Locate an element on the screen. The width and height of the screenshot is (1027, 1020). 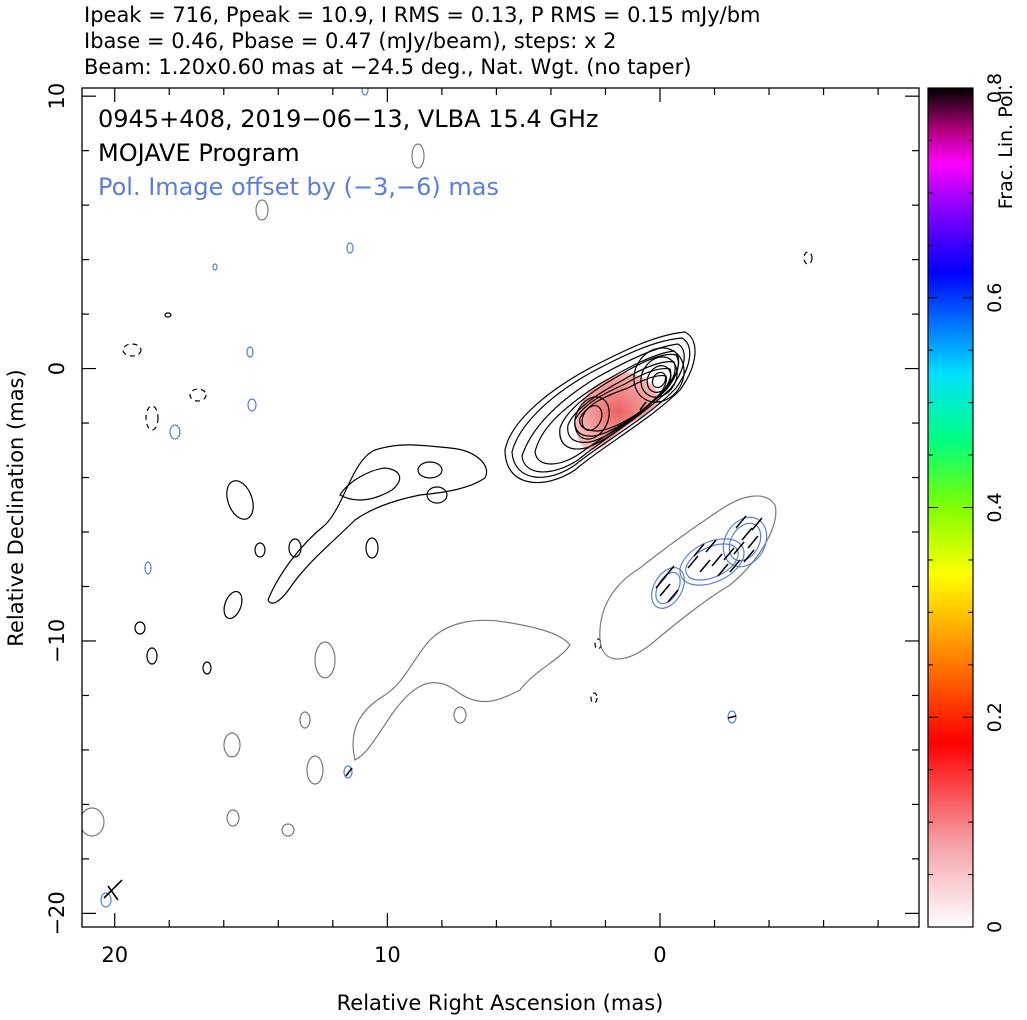
colorbar-label: Frac. Lin. Pol. is located at coordinates (1006, 146).